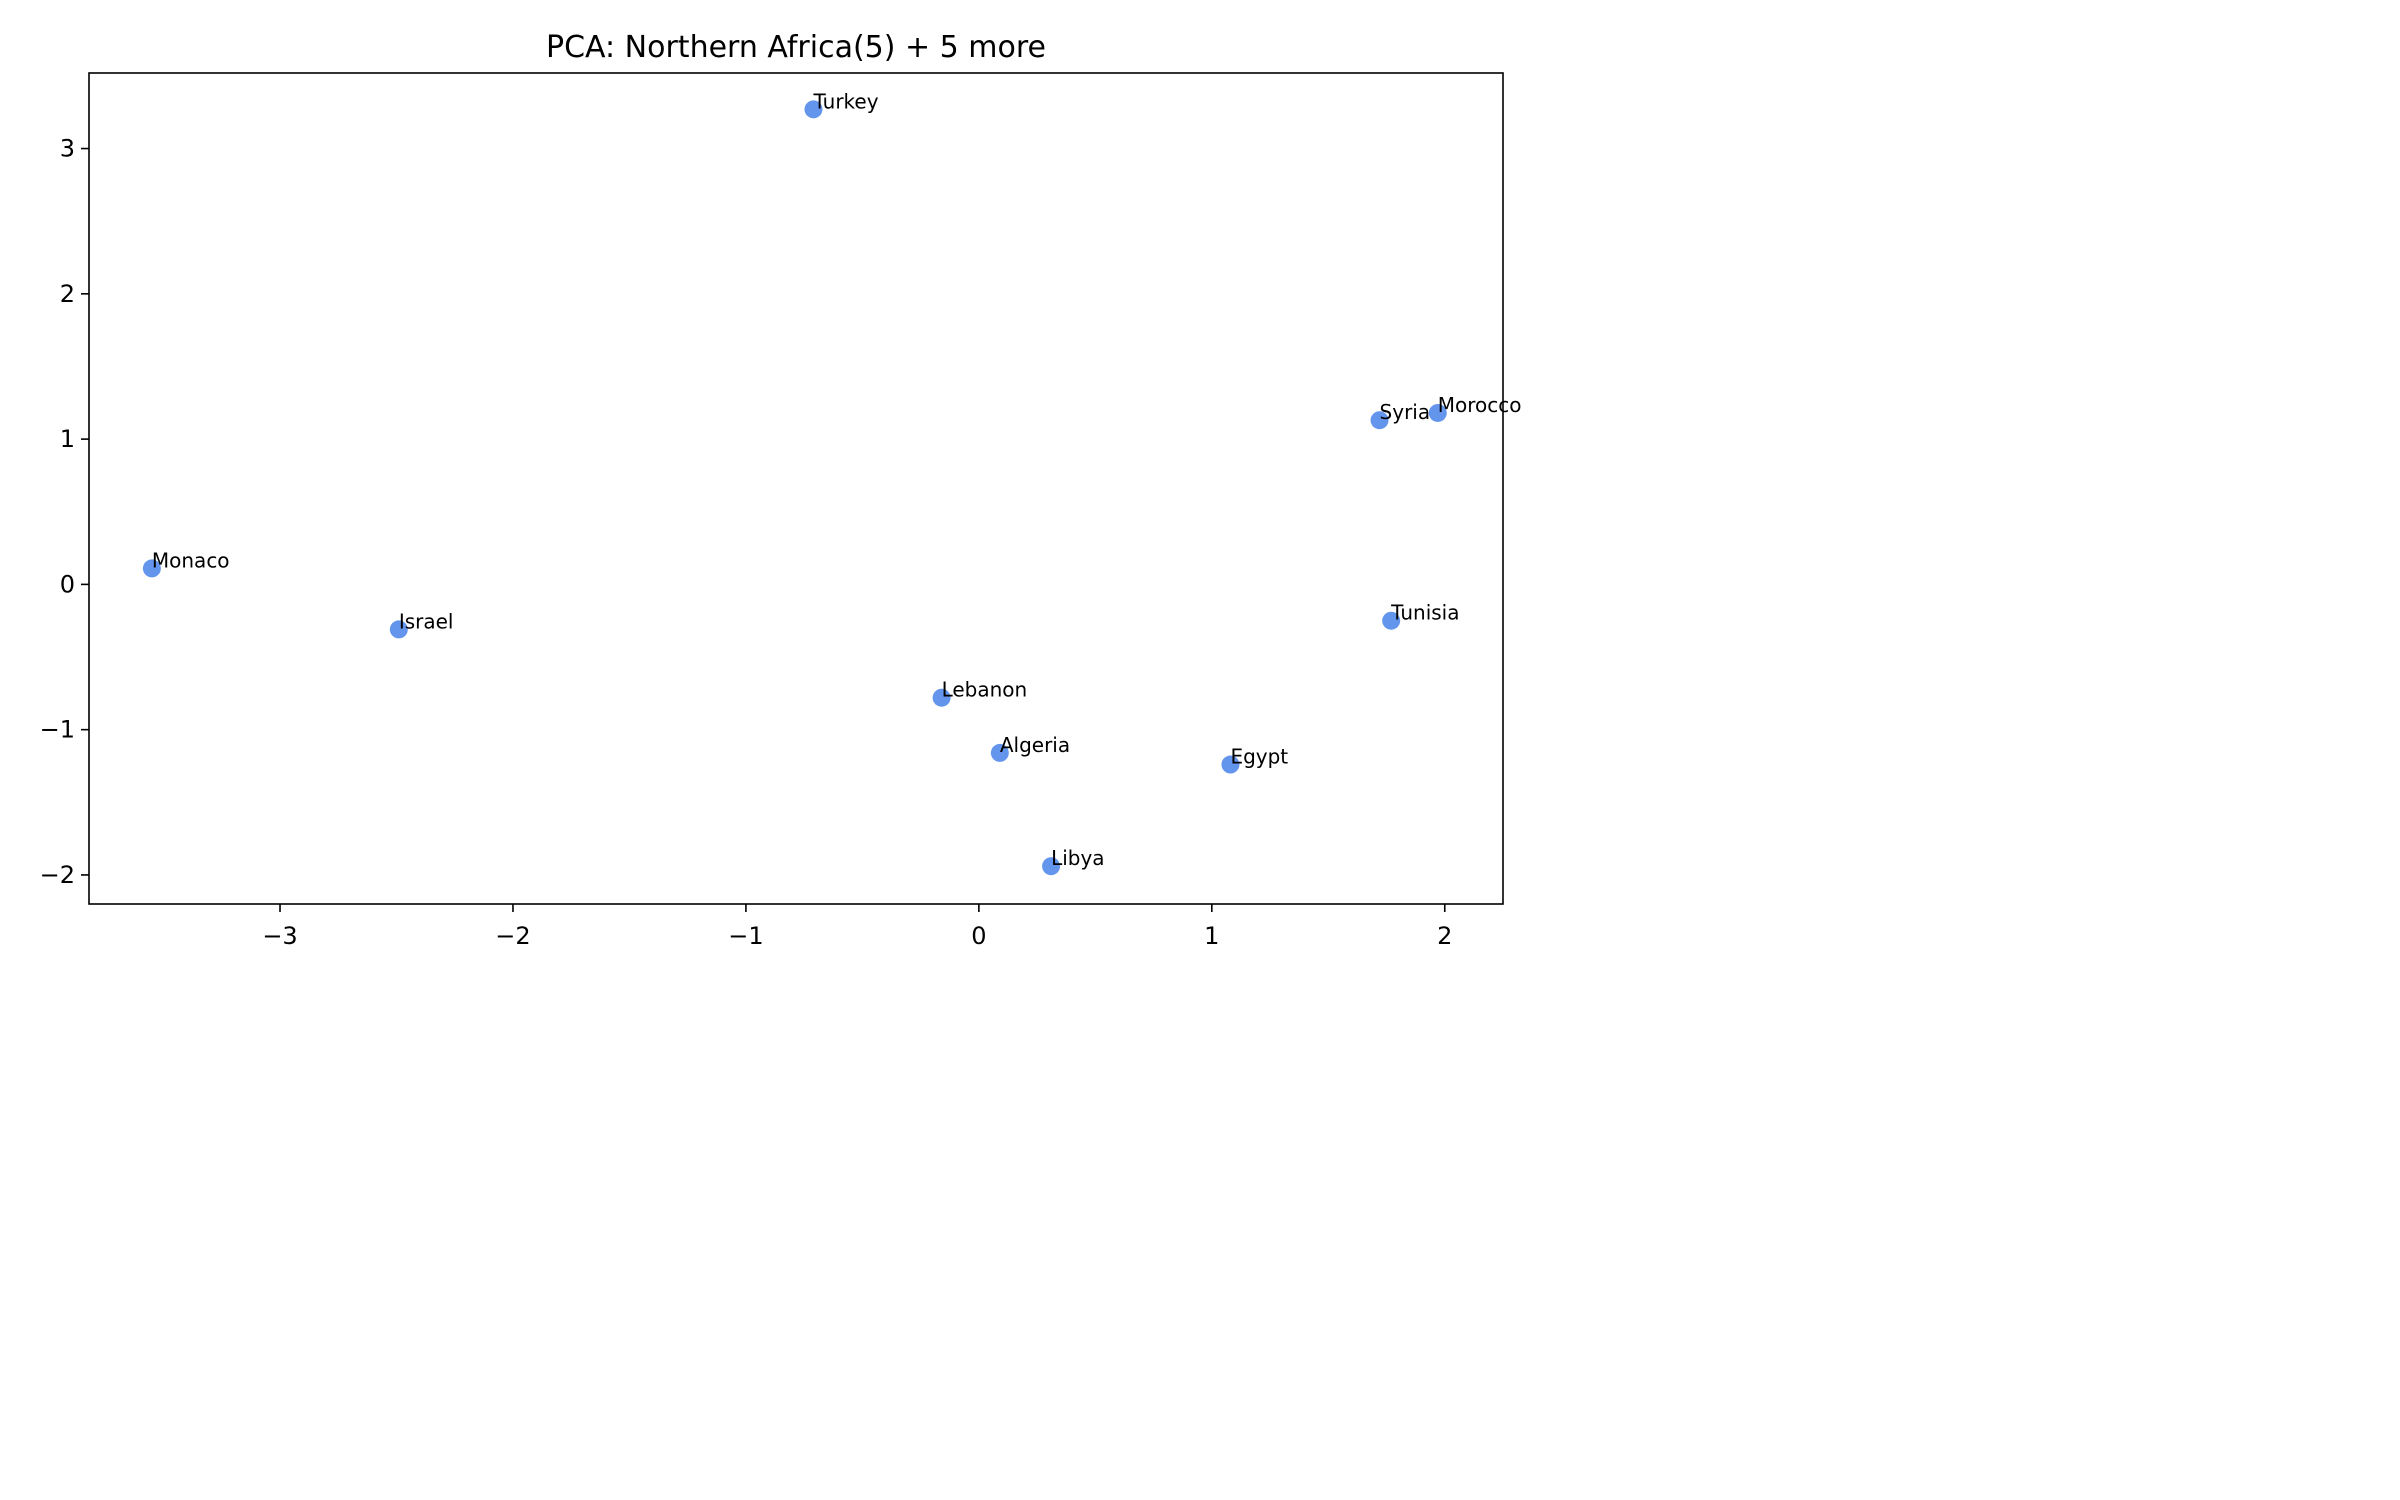  Describe the element at coordinates (985, 690) in the screenshot. I see `data-point-label: Lebanon` at that location.